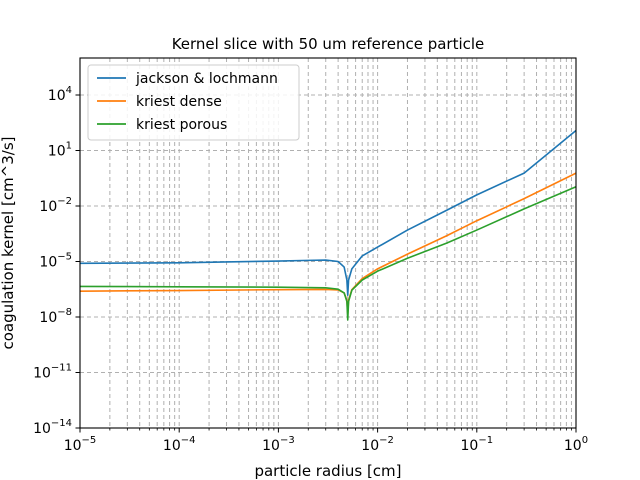 The height and width of the screenshot is (480, 640). Describe the element at coordinates (52, 372) in the screenshot. I see `y-tick-label: 10⁻¹¹` at that location.